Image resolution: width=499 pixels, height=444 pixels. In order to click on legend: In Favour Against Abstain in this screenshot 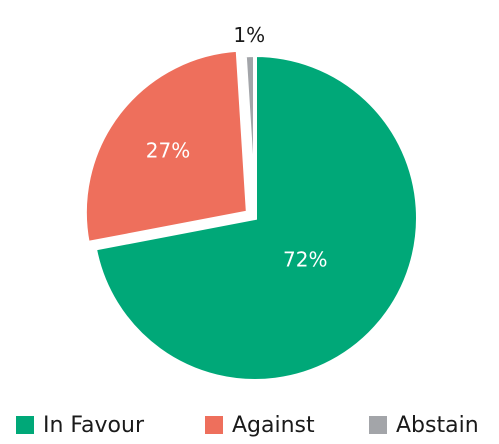, I will do `click(247, 425)`.